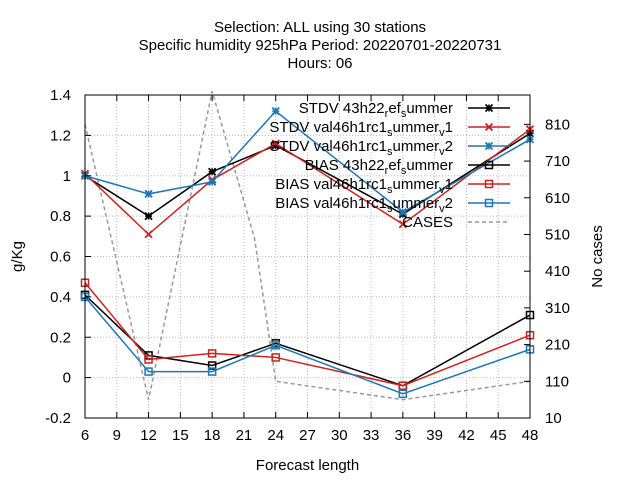 The image size is (640, 480). I want to click on y-tick-label: 0.4, so click(60, 297).